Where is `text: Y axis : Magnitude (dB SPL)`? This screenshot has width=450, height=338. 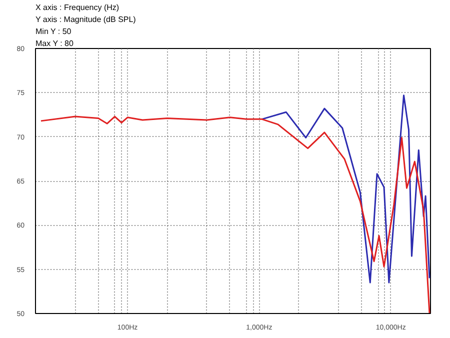
text: Y axis : Magnitude (dB SPL) is located at coordinates (86, 19).